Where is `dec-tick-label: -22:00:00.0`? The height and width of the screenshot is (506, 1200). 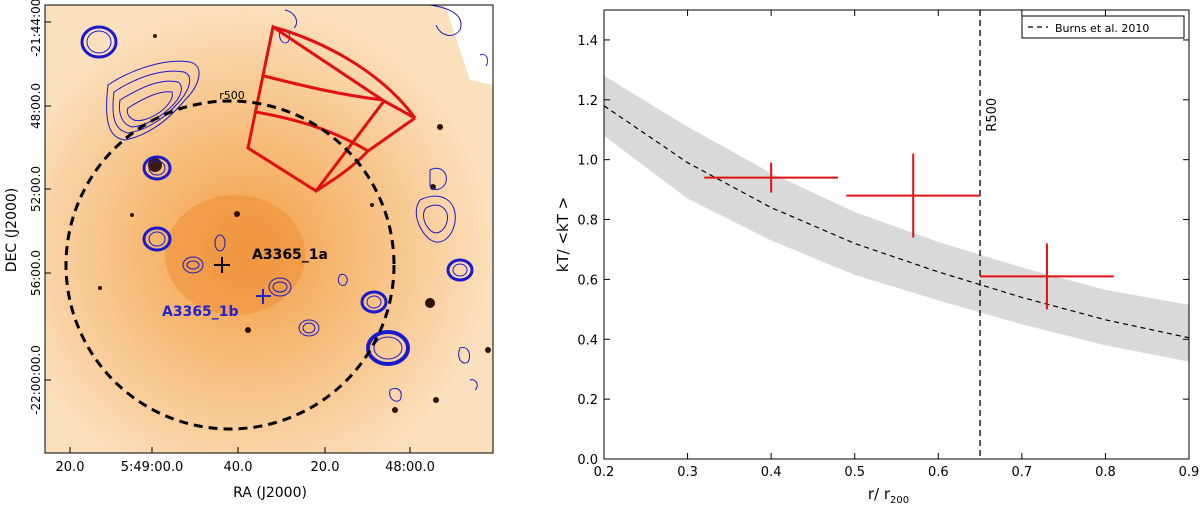
dec-tick-label: -22:00:00.0 is located at coordinates (36, 380).